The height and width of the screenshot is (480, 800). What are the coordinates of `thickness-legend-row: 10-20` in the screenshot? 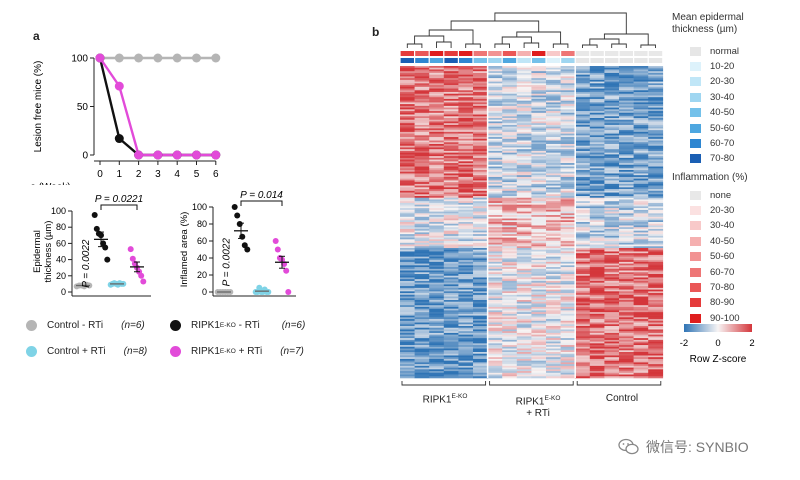 It's located at (703, 66).